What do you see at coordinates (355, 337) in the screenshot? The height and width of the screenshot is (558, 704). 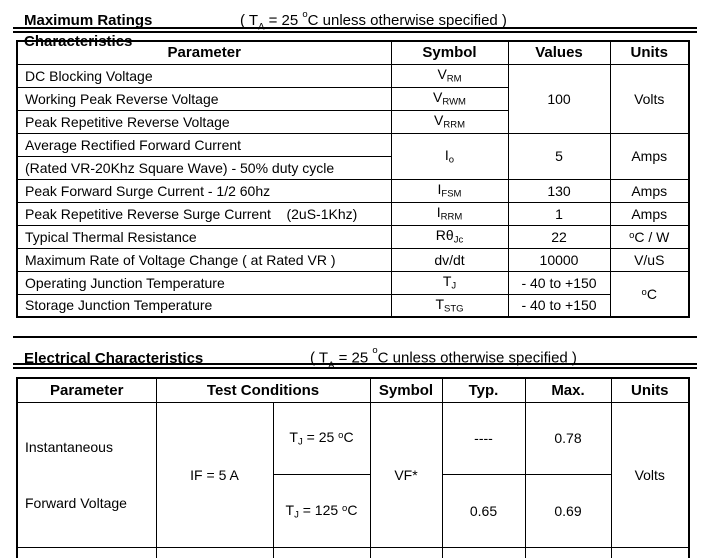 I see `single-rule` at bounding box center [355, 337].